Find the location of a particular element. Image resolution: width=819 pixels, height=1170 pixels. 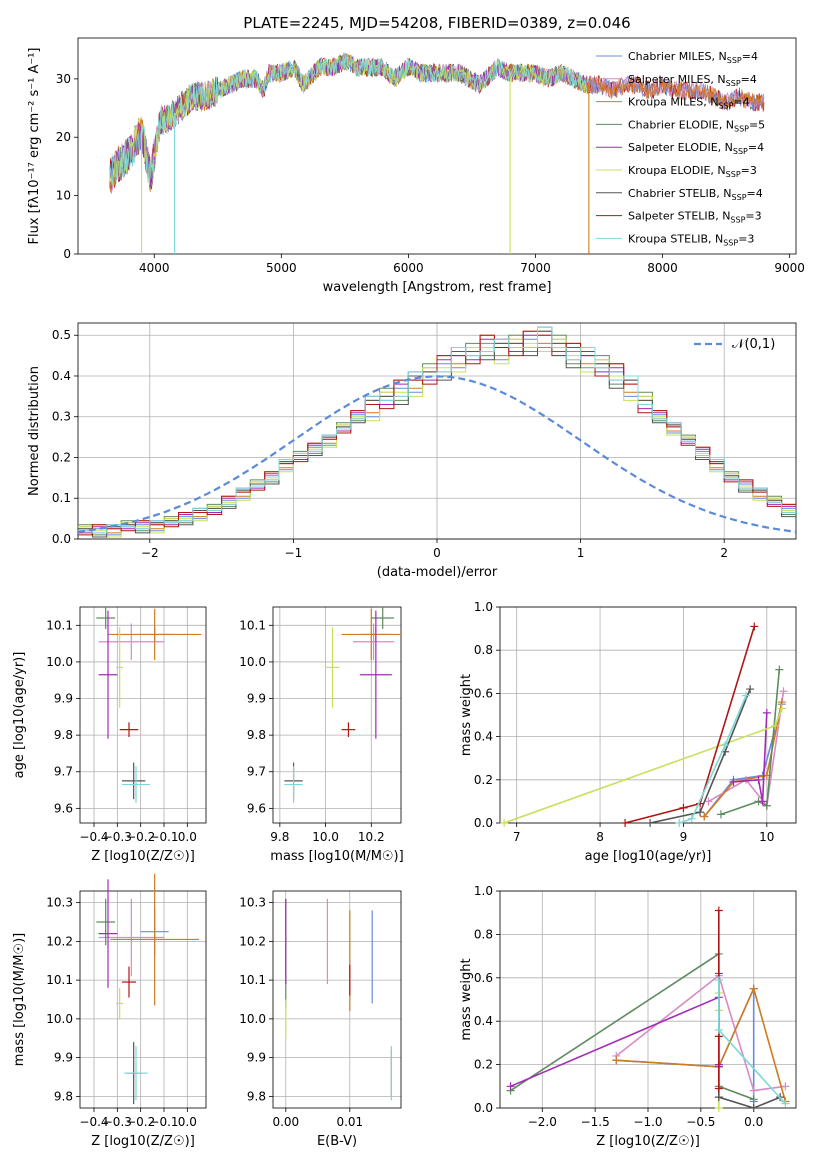

normal-curve is located at coordinates (437, 454).